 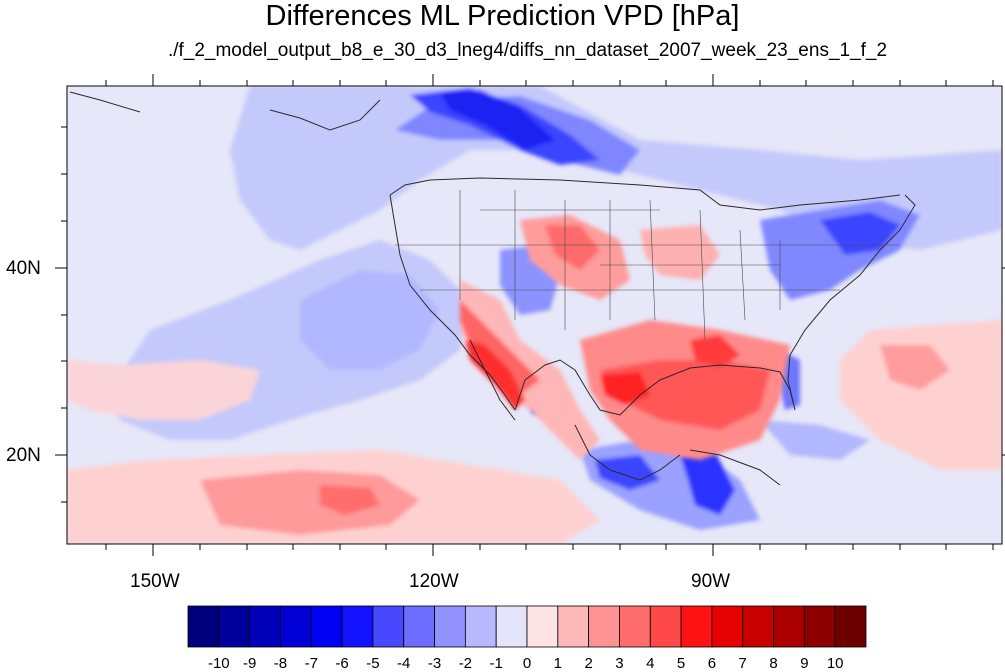 What do you see at coordinates (496, 663) in the screenshot?
I see `colorbar-label: -1` at bounding box center [496, 663].